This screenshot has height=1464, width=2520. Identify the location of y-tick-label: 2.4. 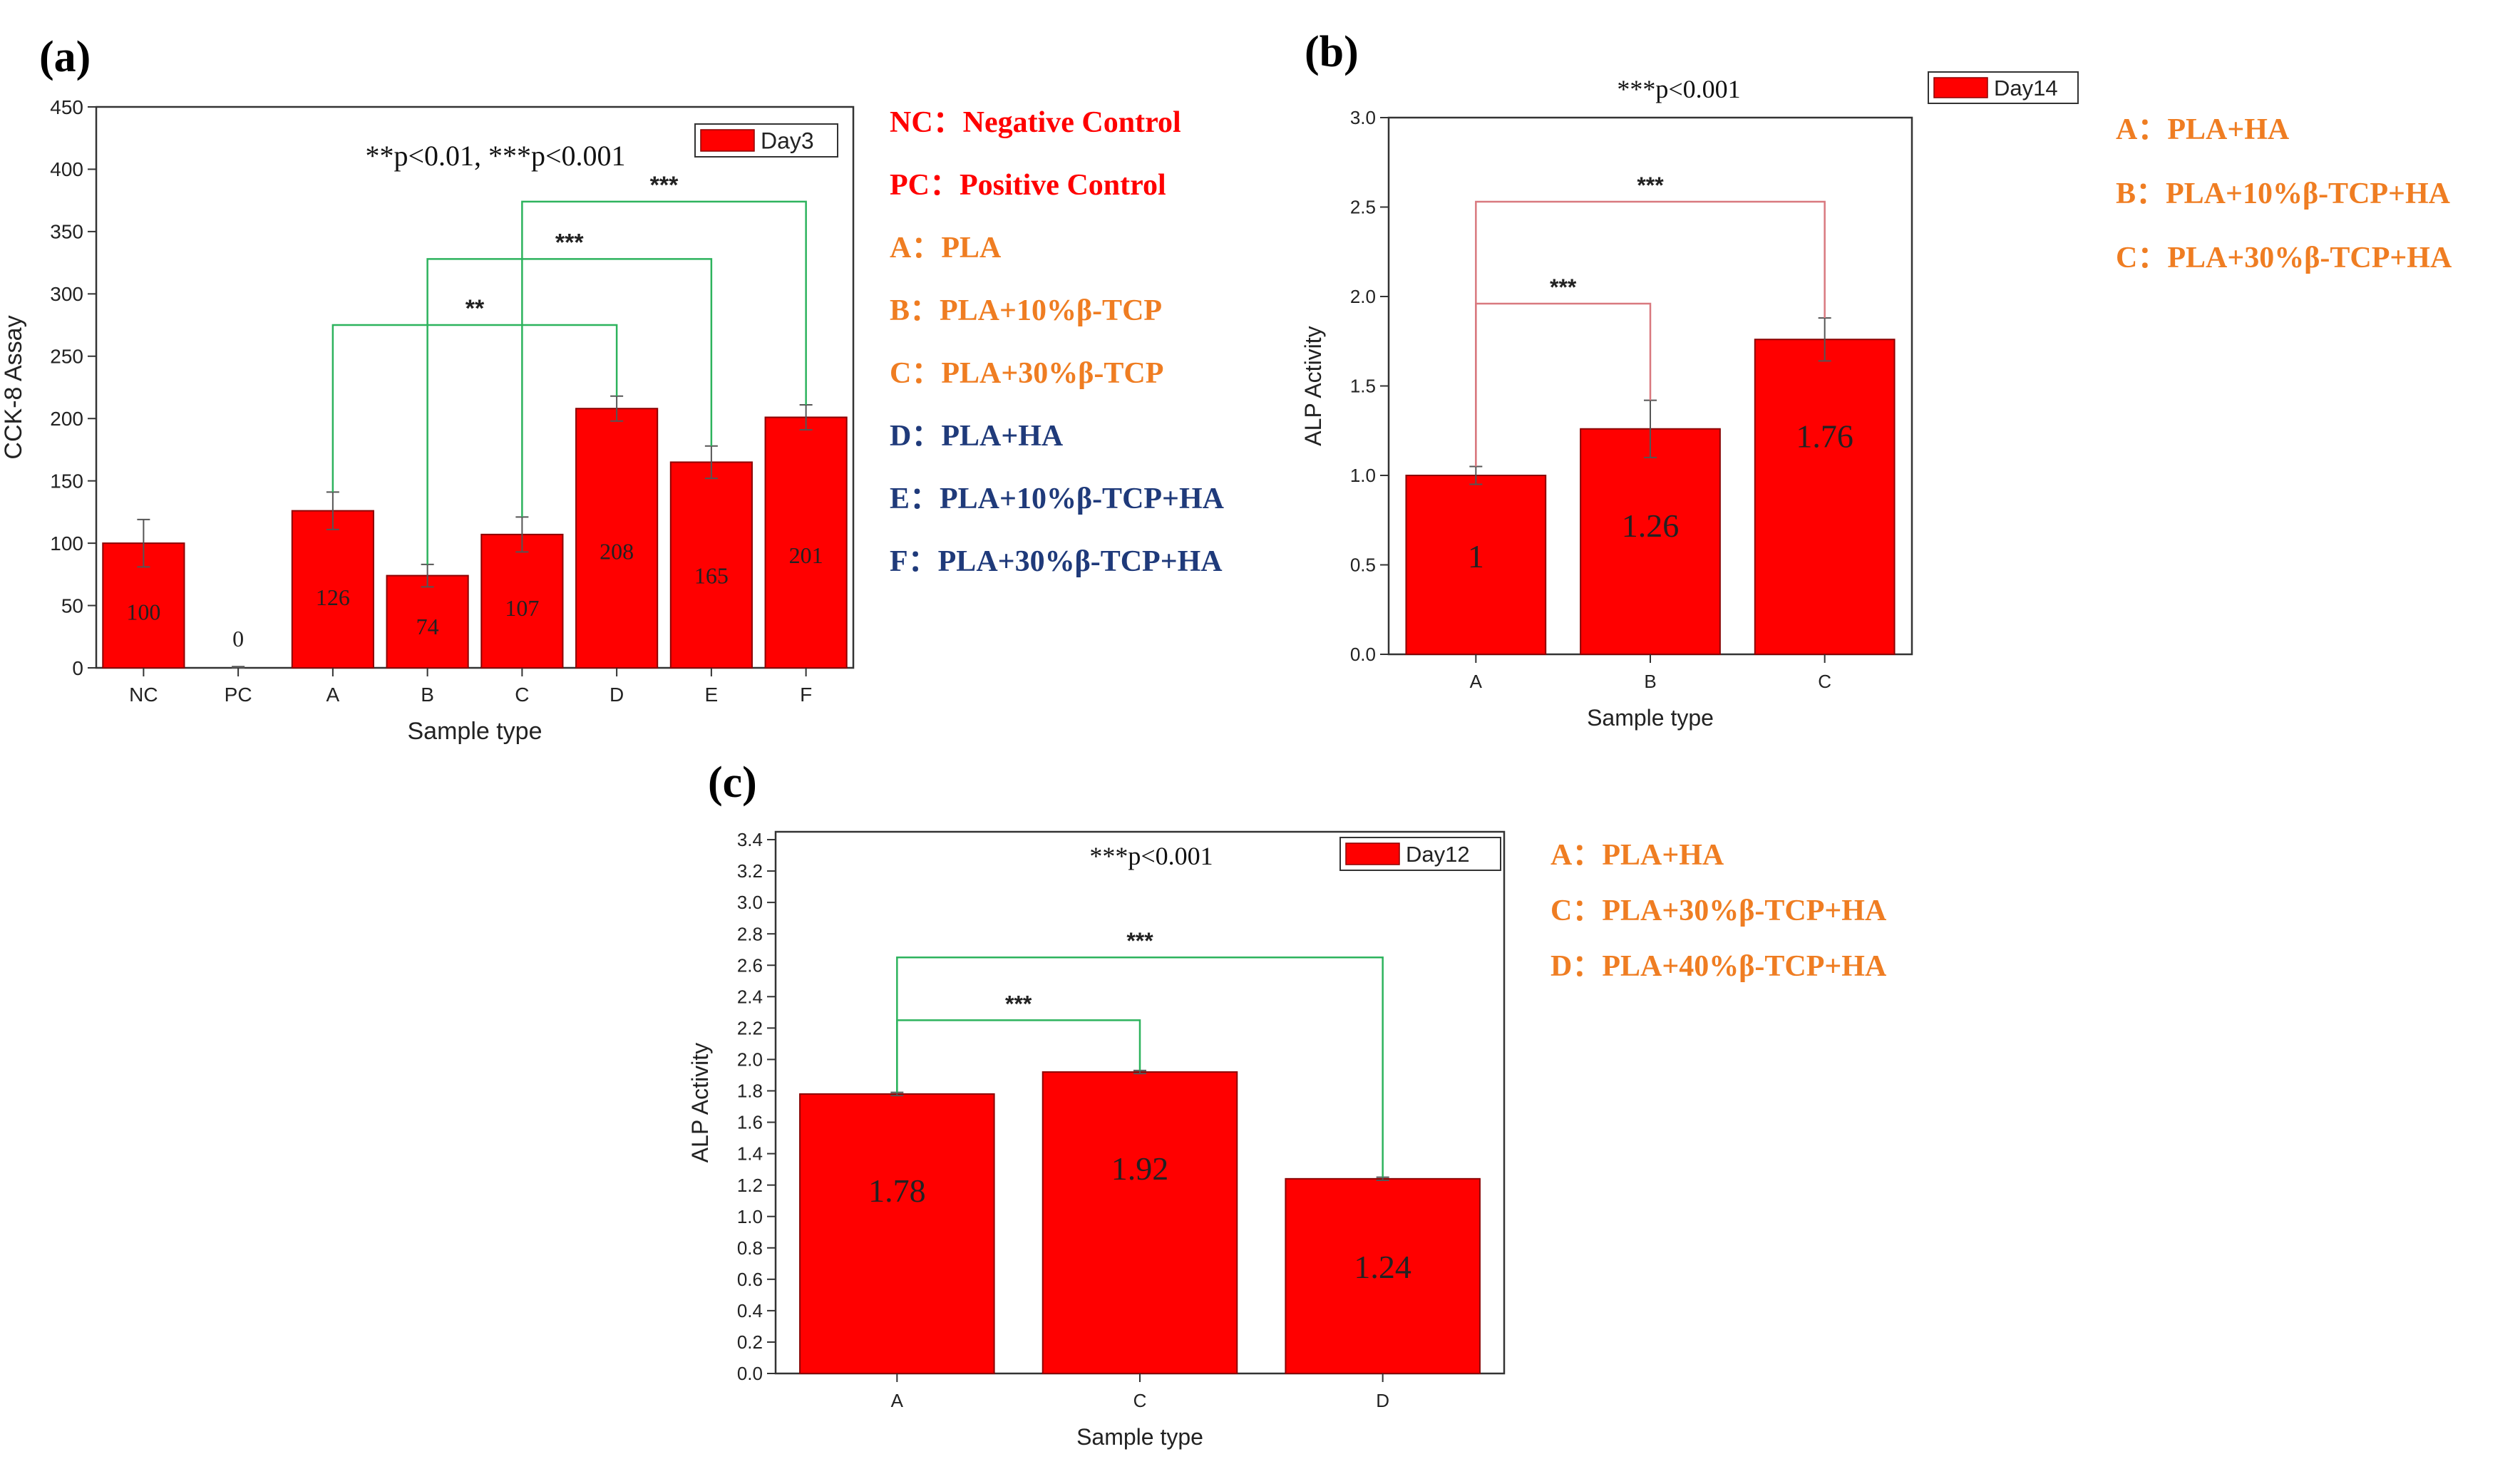
(750, 996).